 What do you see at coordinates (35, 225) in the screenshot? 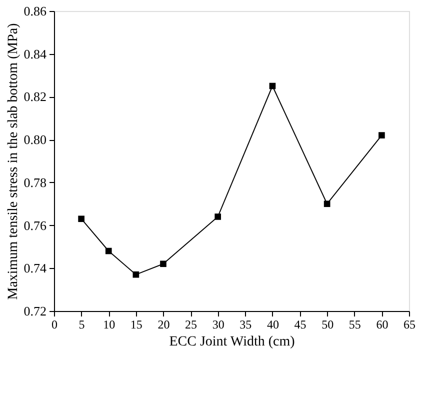
I see `y-tick-label: 0.76` at bounding box center [35, 225].